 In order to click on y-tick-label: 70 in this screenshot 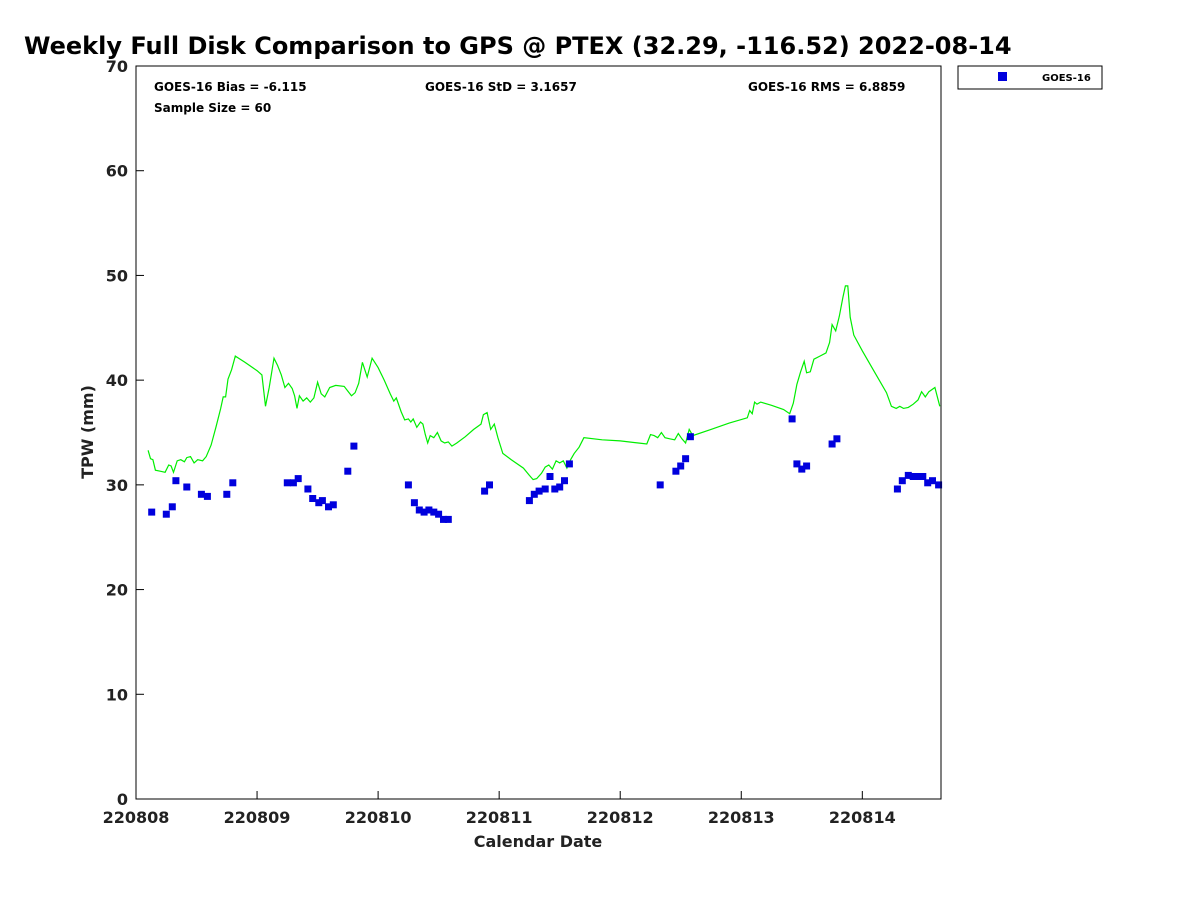, I will do `click(117, 66)`.